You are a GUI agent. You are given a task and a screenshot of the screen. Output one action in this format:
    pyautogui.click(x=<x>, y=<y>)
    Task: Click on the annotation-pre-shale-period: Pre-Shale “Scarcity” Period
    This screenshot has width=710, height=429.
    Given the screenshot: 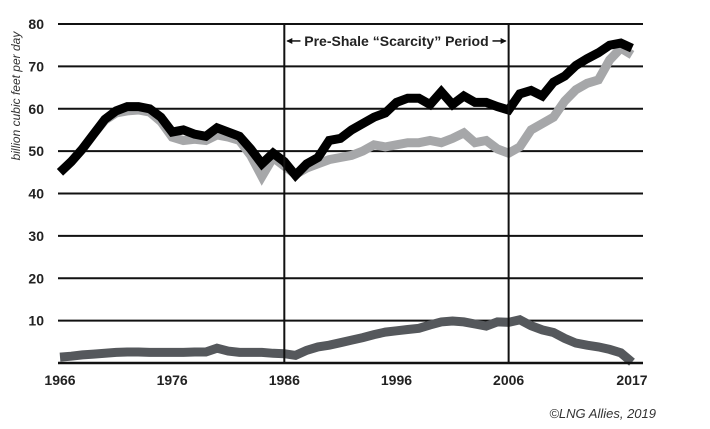 What is the action you would take?
    pyautogui.click(x=396, y=41)
    